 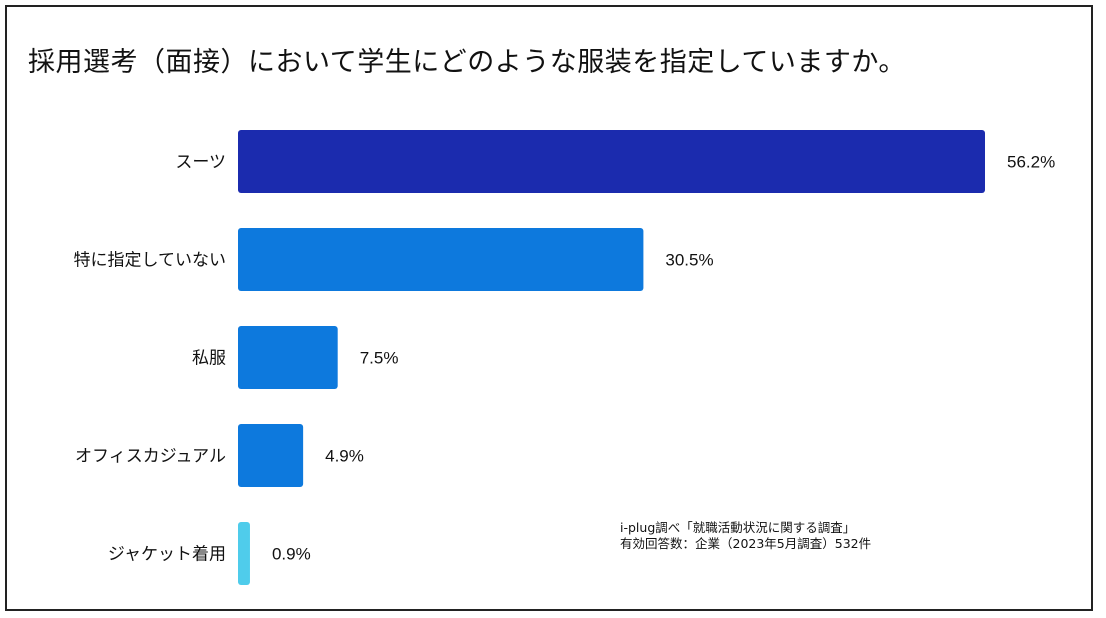 I want to click on category-label: ジャケット着用, so click(x=167, y=555).